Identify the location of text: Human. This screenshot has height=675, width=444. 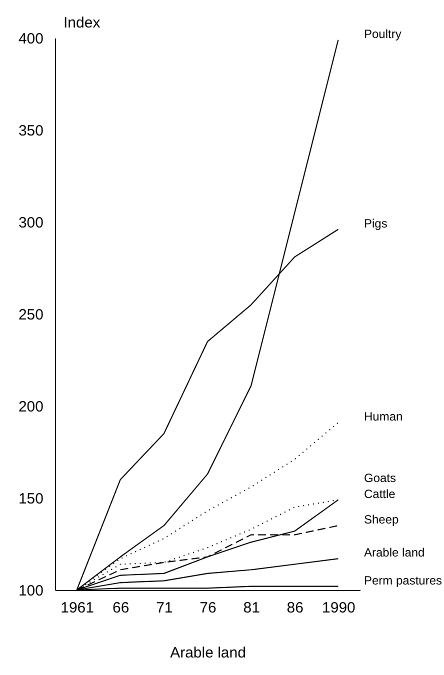
(383, 417).